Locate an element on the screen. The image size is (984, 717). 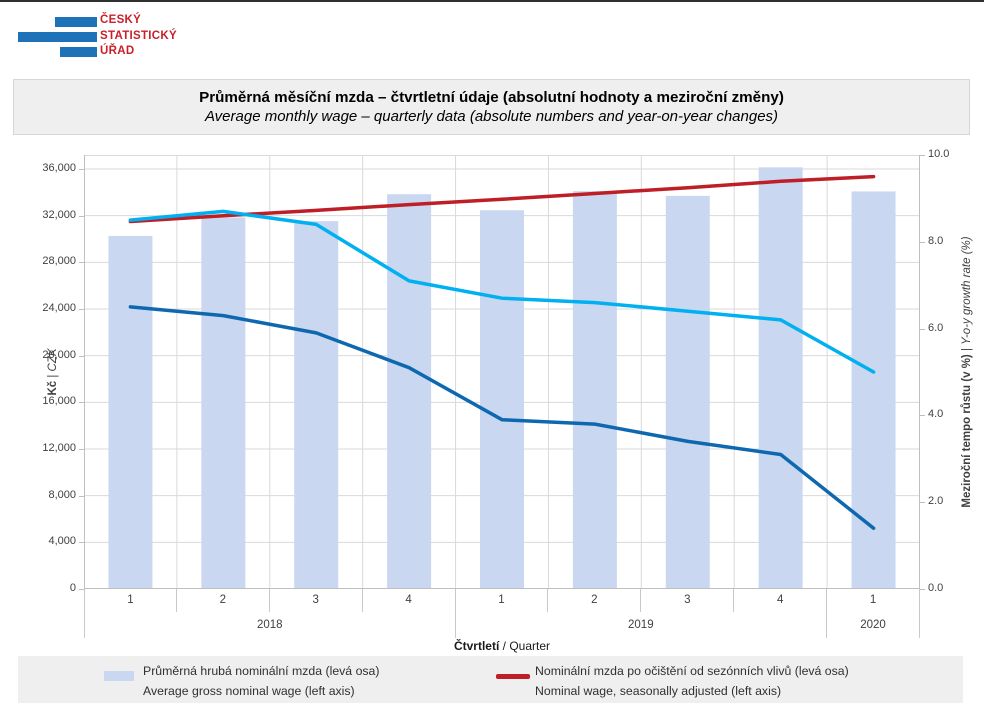
right-axis-tick-label: 4.0 is located at coordinates (936, 414).